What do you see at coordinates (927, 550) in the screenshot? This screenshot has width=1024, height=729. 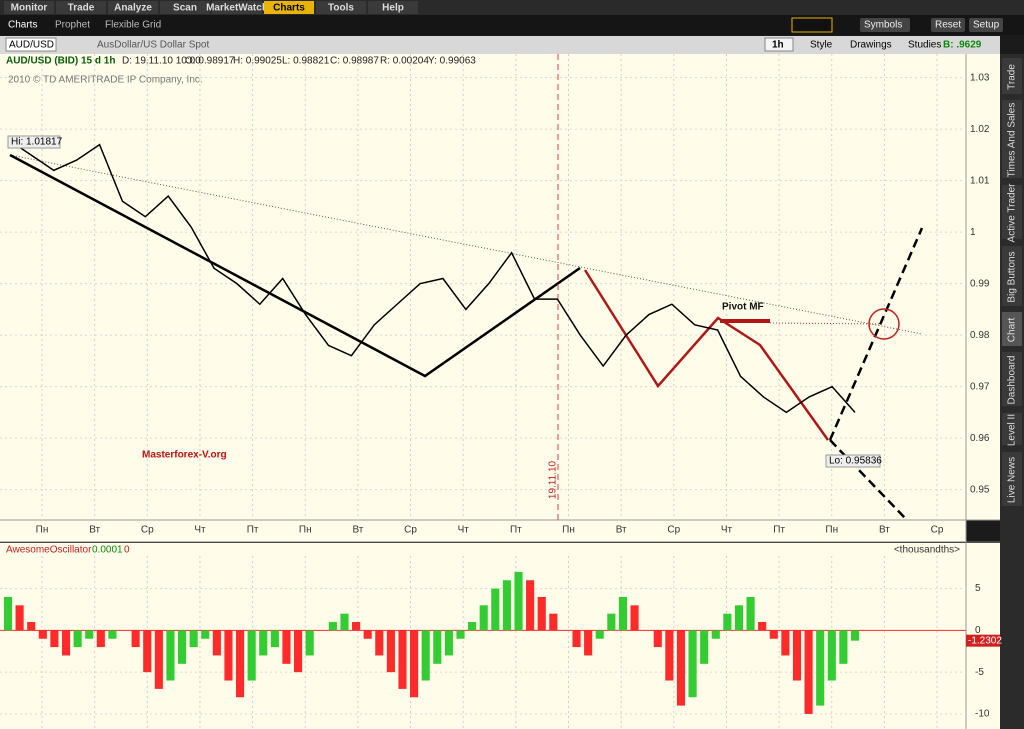 I see `osc-unit: <thousandths>` at bounding box center [927, 550].